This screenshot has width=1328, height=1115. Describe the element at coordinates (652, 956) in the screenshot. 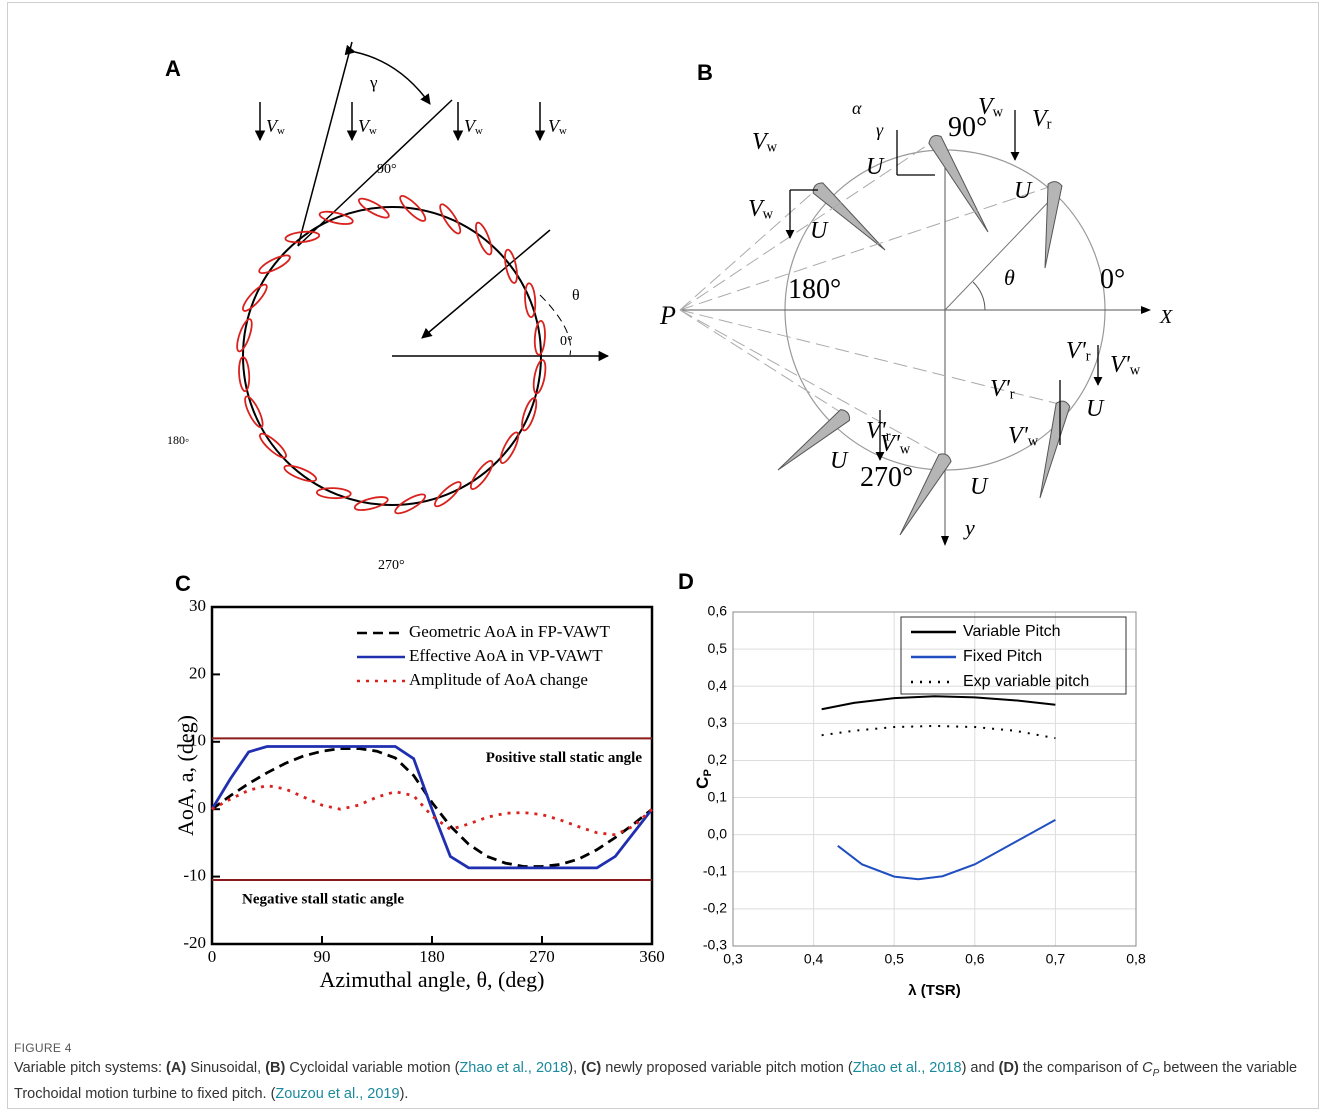

I see `x-tick-label: 360` at that location.